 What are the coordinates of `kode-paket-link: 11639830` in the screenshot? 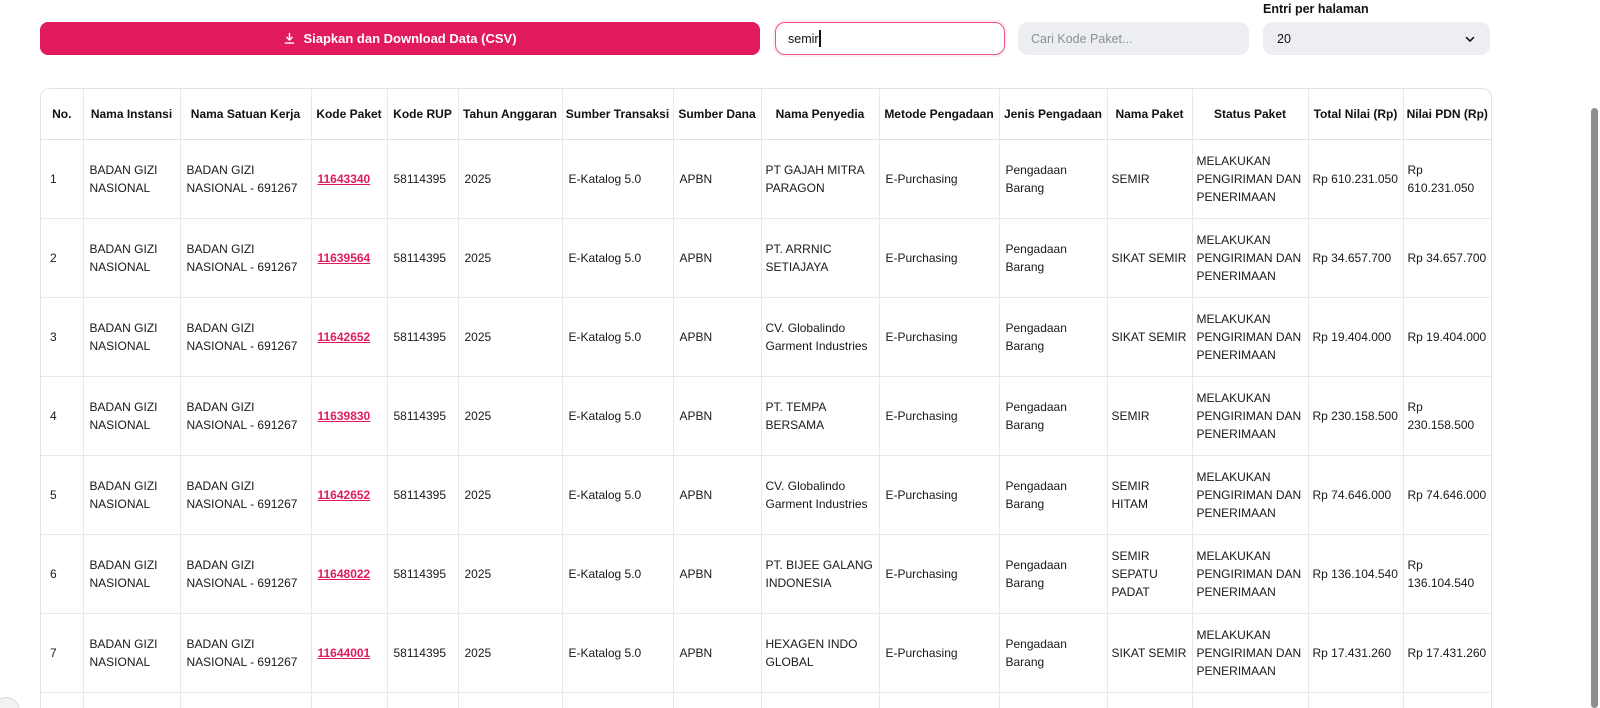 It's located at (344, 415).